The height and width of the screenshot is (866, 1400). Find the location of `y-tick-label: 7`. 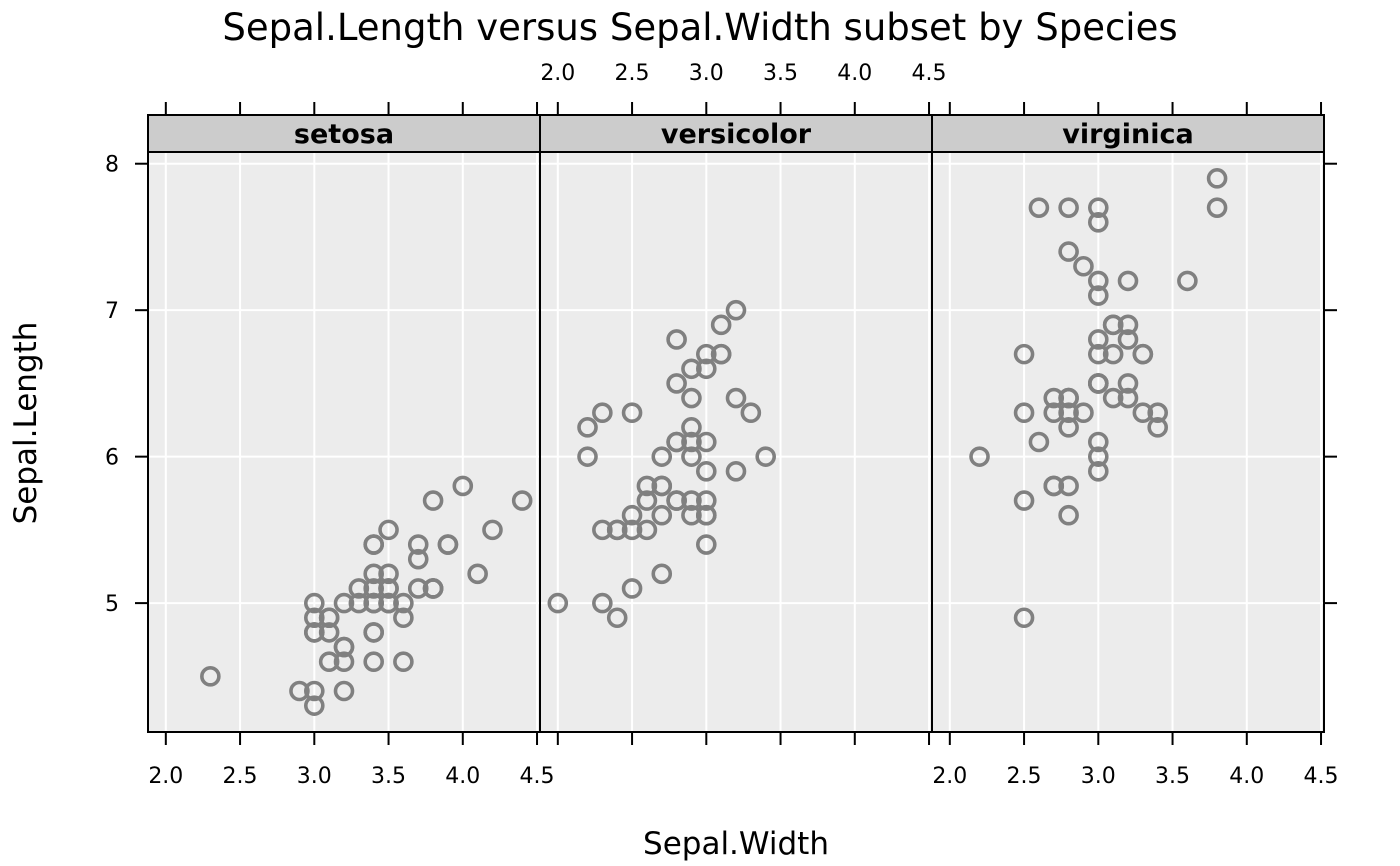

y-tick-label: 7 is located at coordinates (112, 311).